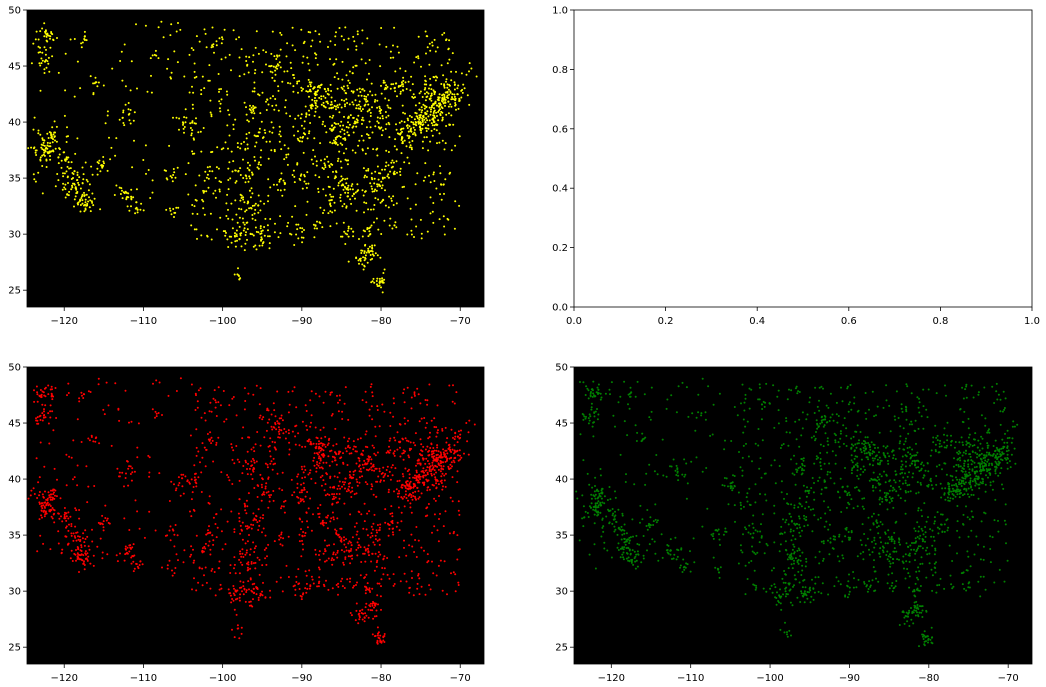  What do you see at coordinates (14, 291) in the screenshot?
I see `y-tick-label: 25` at bounding box center [14, 291].